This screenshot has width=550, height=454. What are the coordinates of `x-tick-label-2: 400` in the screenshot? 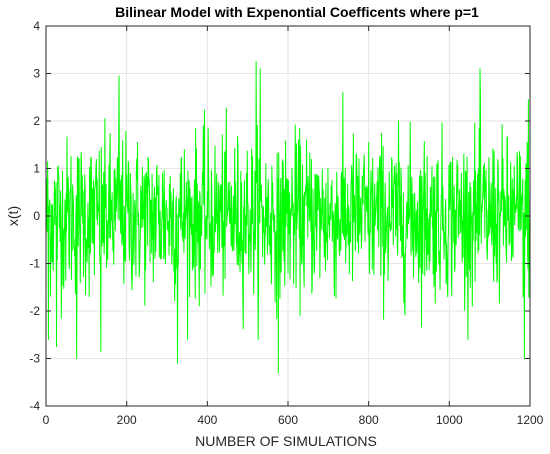 It's located at (207, 420).